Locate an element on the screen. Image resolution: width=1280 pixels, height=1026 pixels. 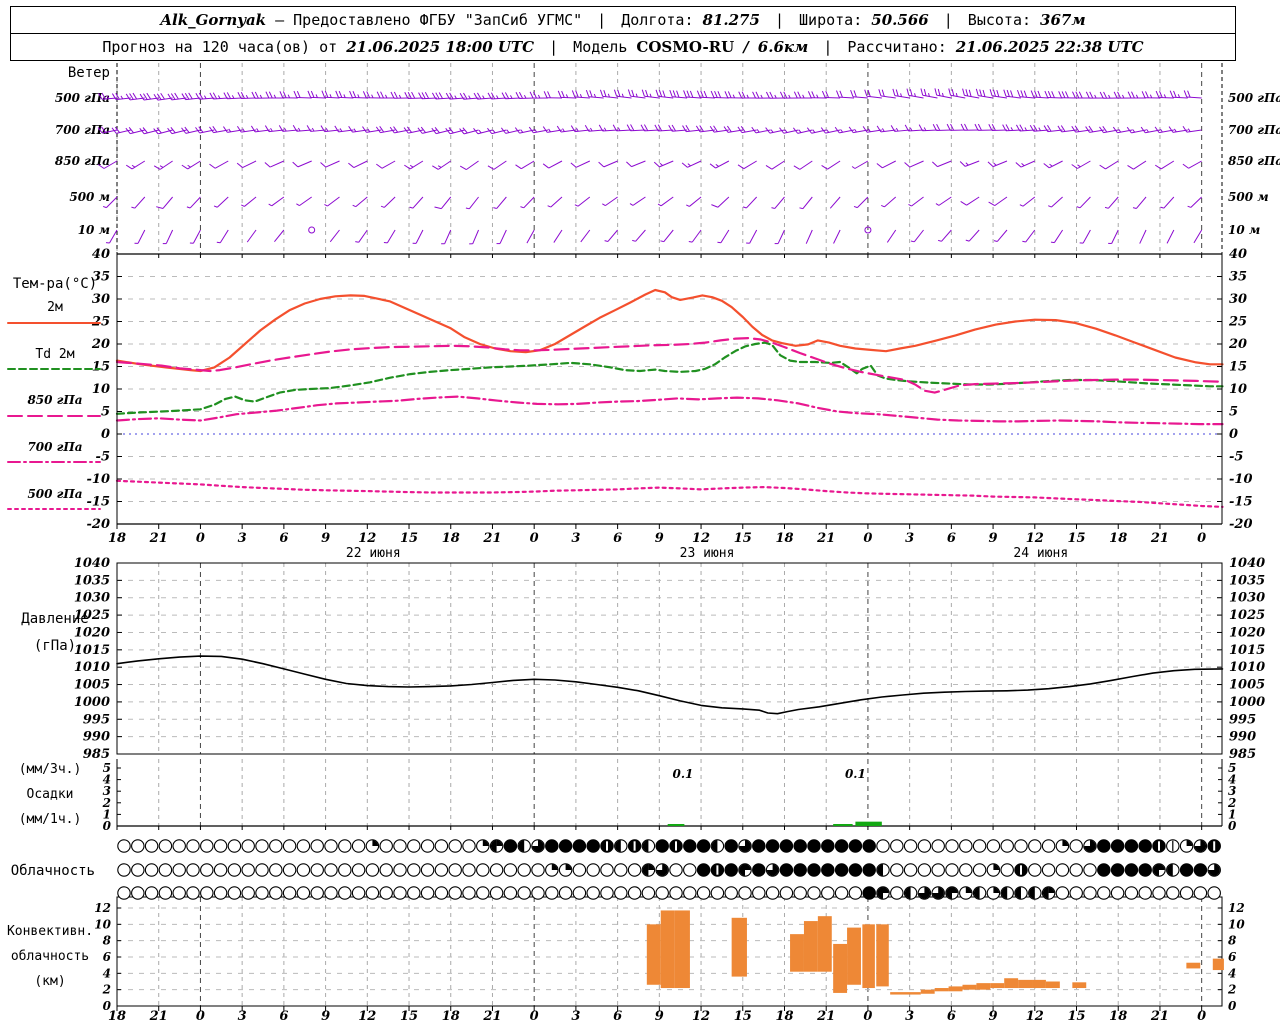
time-label-mid: 18 is located at coordinates (1118, 538).